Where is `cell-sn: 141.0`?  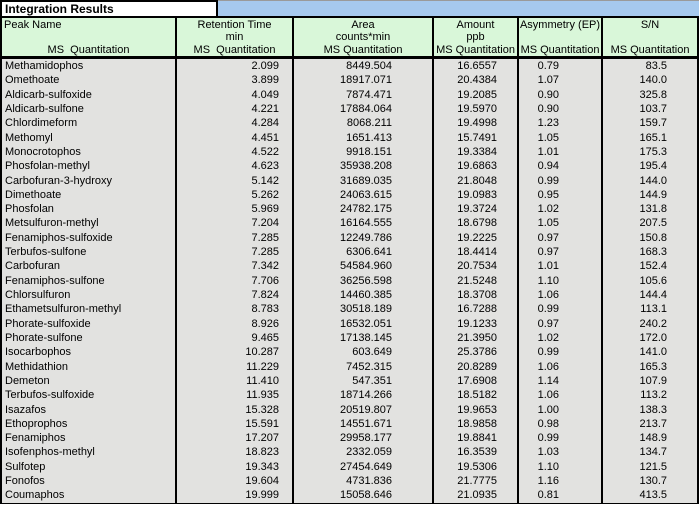
cell-sn: 141.0 is located at coordinates (651, 352).